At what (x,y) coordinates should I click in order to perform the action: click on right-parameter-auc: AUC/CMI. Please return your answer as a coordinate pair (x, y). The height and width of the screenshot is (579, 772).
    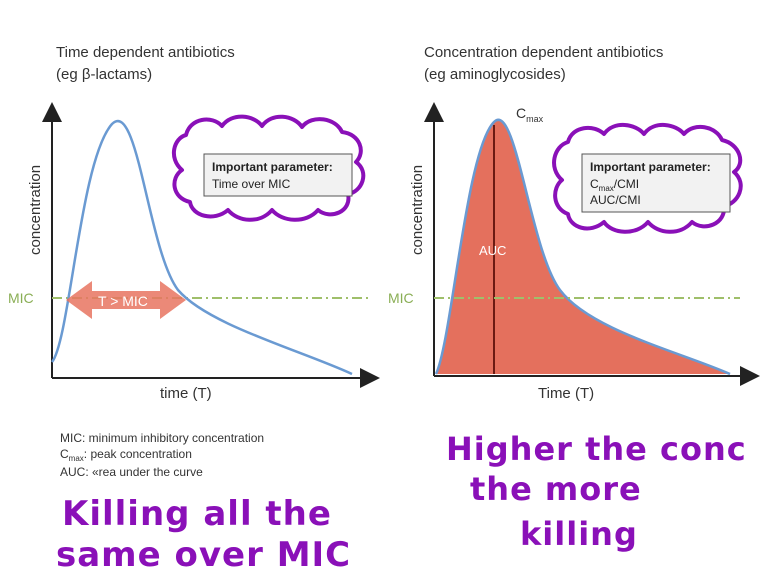
    Looking at the image, I should click on (615, 200).